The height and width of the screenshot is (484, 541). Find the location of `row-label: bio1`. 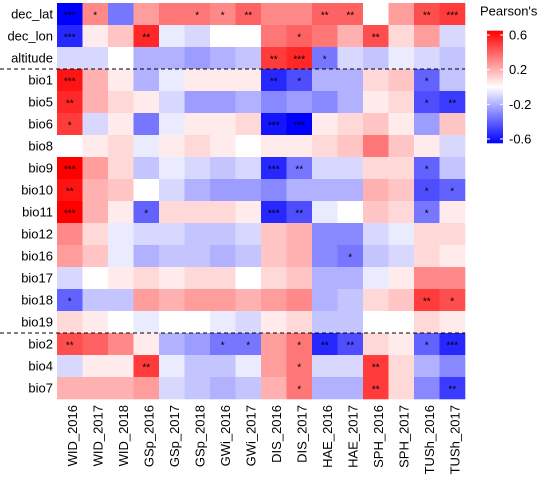

row-label: bio1 is located at coordinates (40, 79).